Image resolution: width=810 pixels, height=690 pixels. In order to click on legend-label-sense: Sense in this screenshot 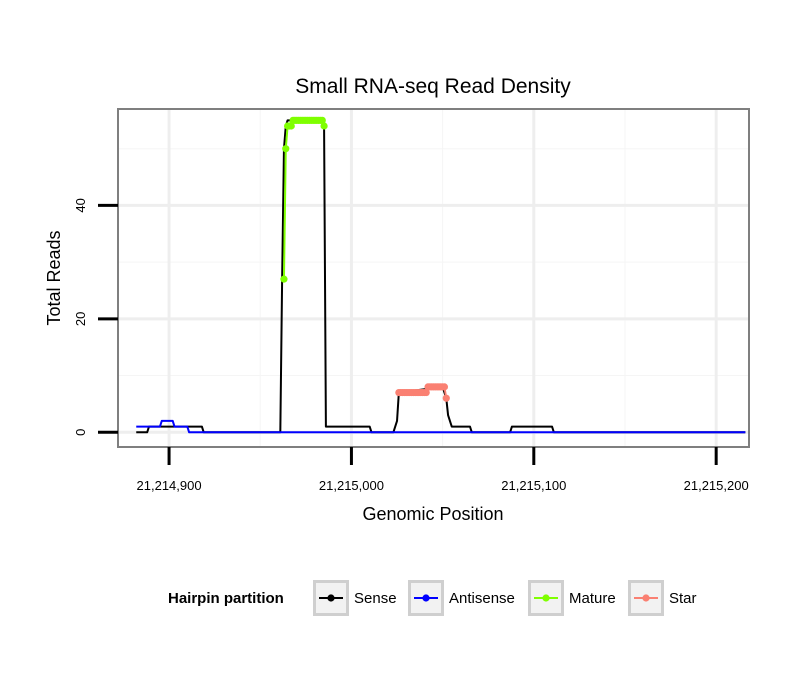, I will do `click(375, 598)`.